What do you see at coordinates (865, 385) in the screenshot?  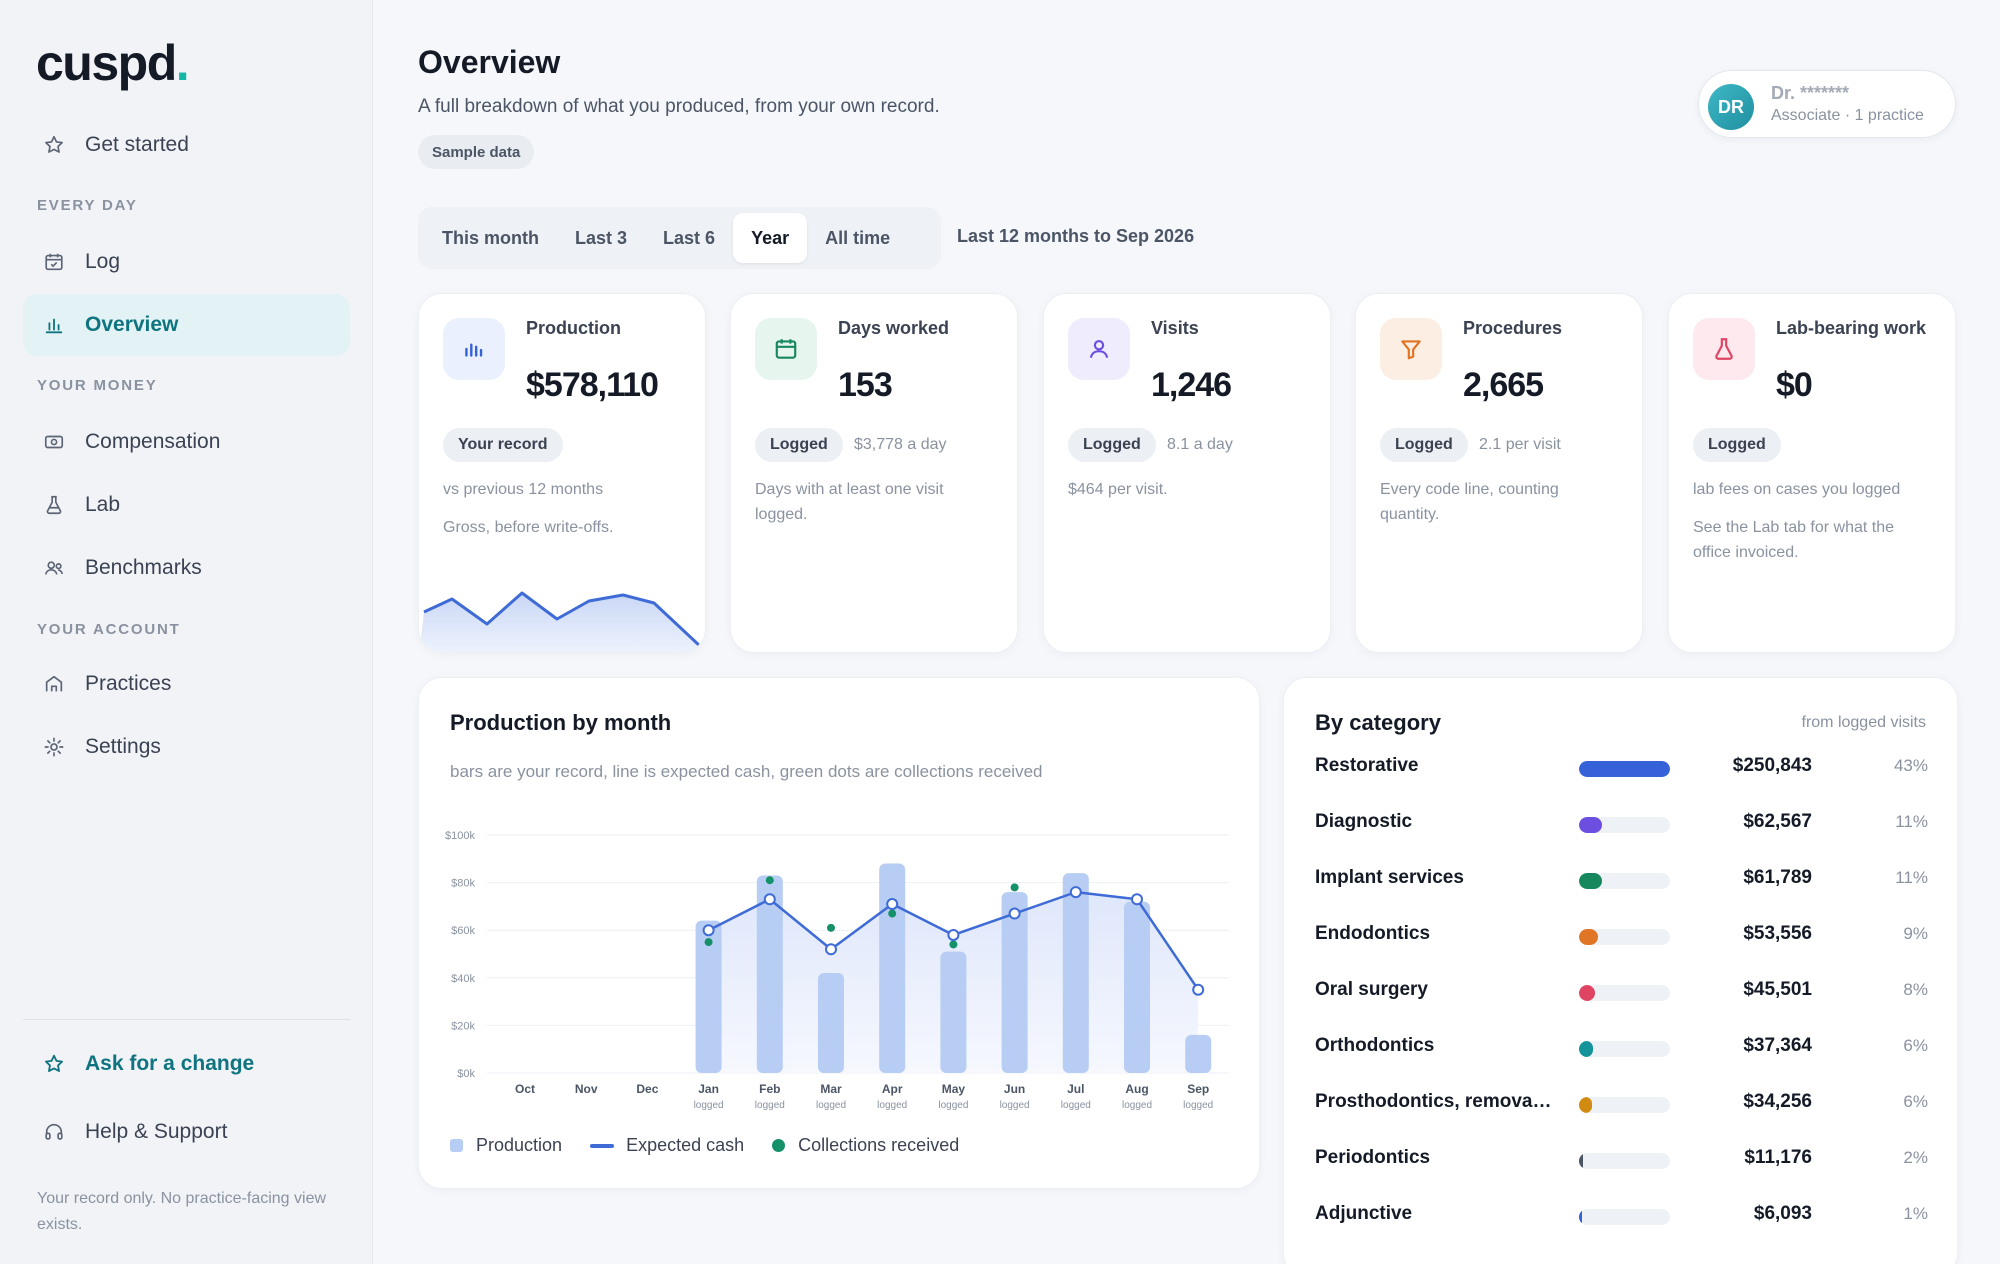 I see `kpi-days-value: 153` at bounding box center [865, 385].